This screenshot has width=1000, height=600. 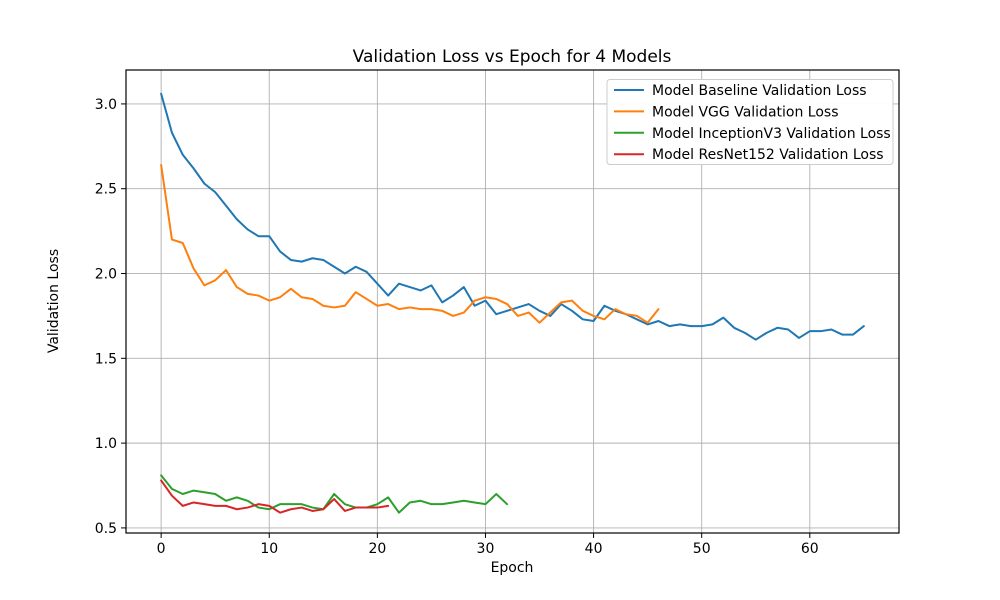 I want to click on x-tick-label: 40, so click(x=594, y=549).